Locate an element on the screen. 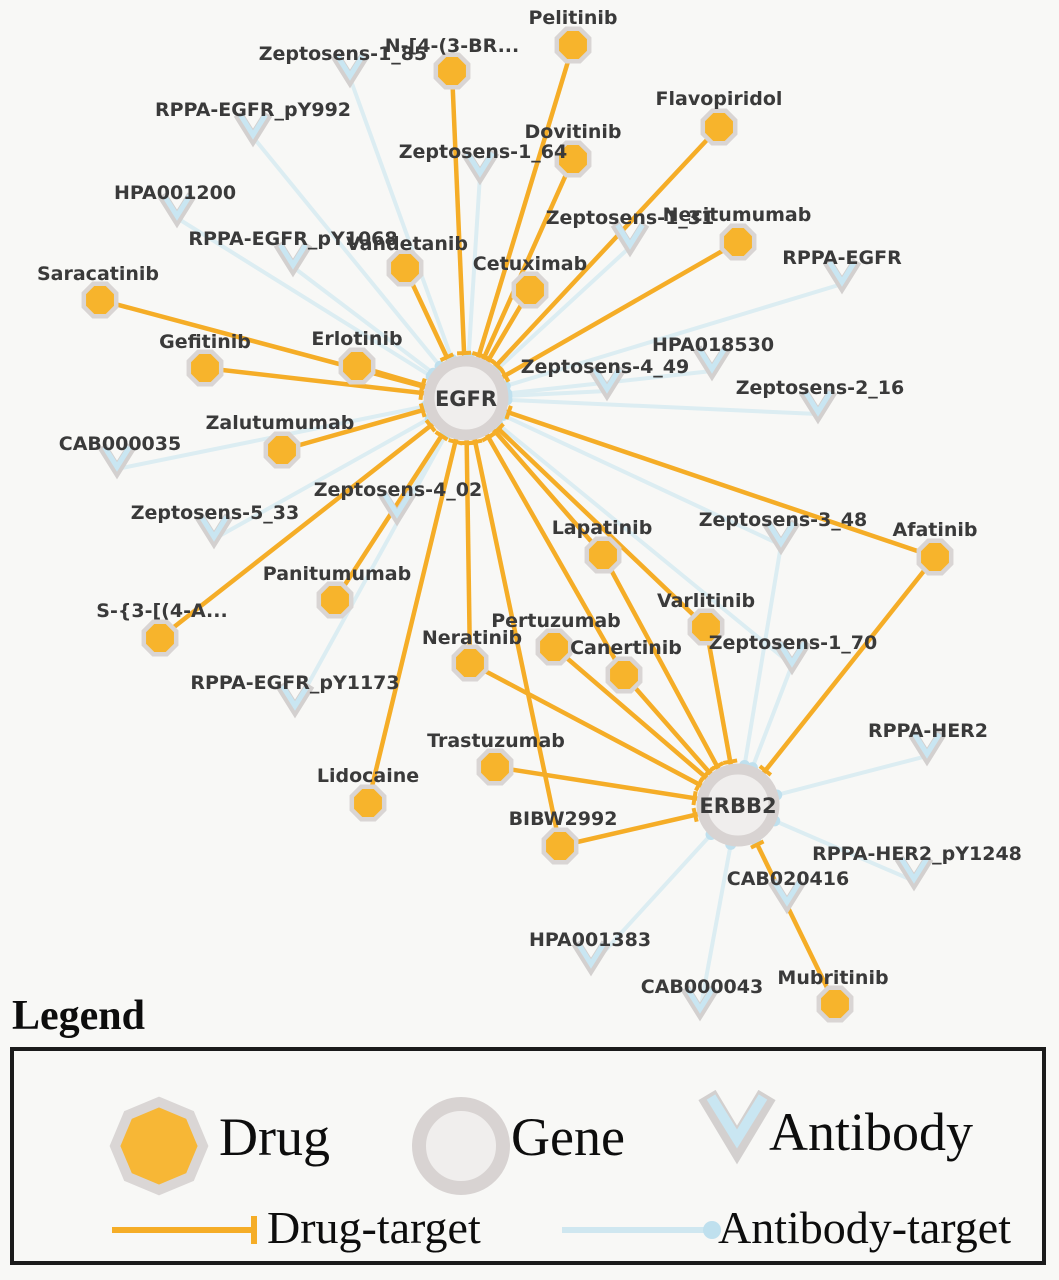  antibody-label-rppa-egfr-py1173: RPPA-EGFR_pY1173 is located at coordinates (294, 683).